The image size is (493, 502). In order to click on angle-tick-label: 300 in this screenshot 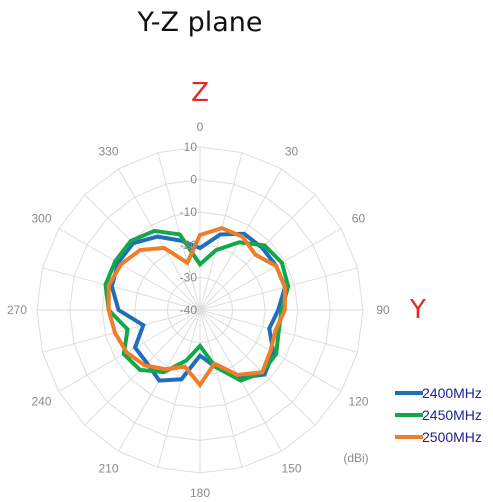, I will do `click(42, 219)`.